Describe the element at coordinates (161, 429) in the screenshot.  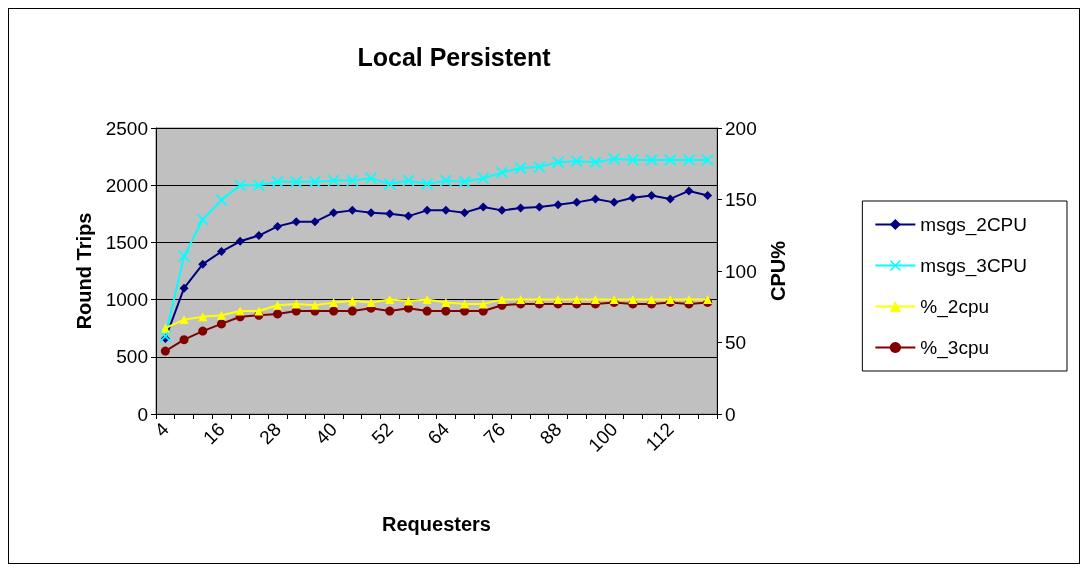
I see `x-tick-label: 4` at that location.